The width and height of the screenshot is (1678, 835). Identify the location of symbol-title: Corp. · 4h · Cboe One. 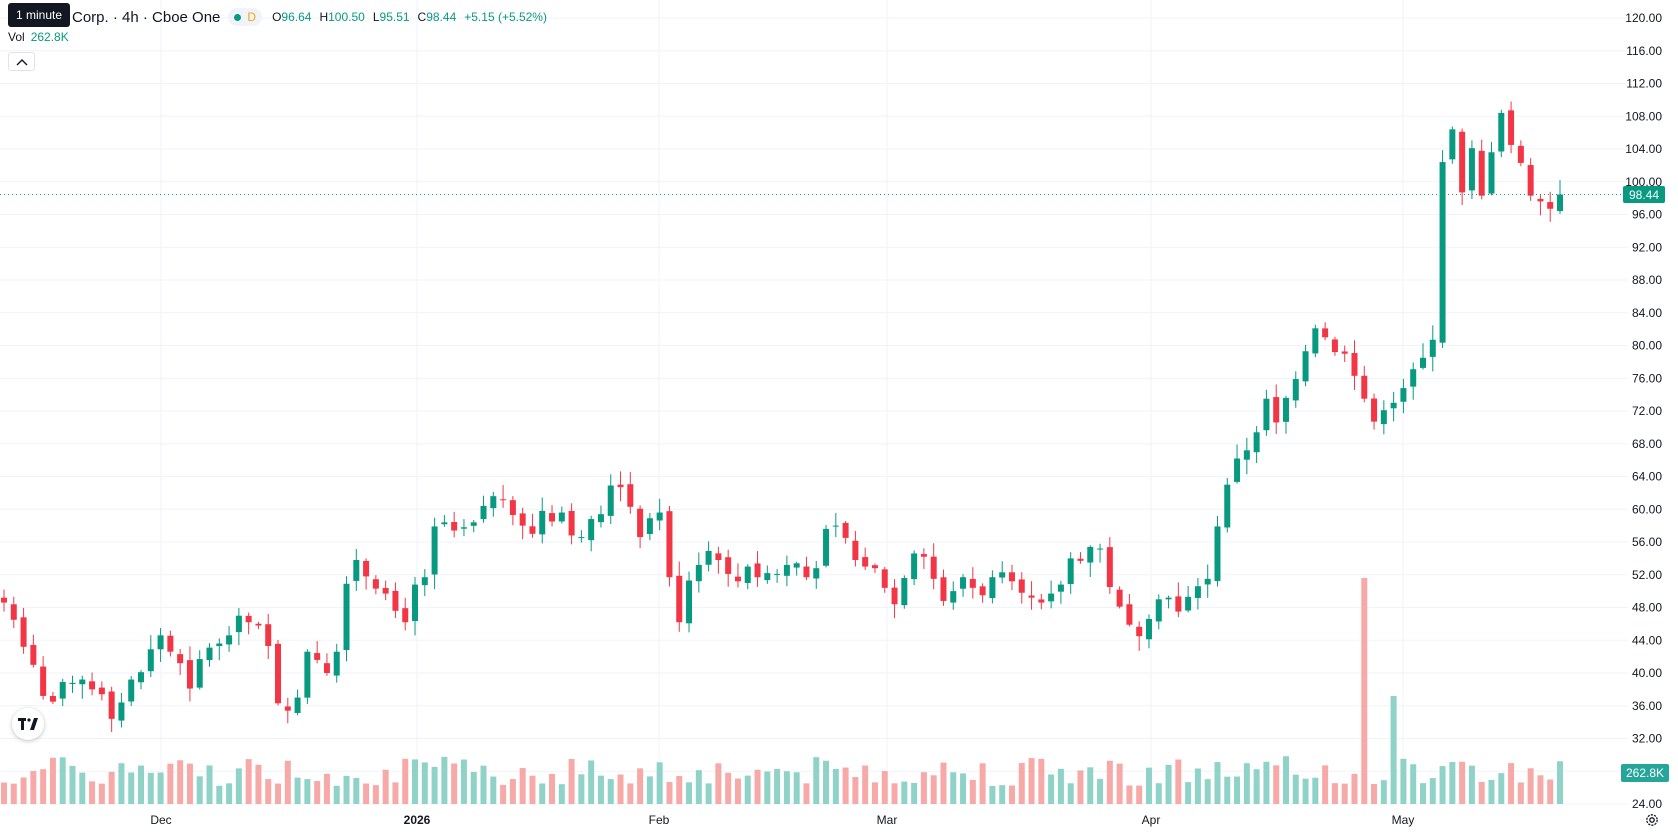
(146, 17).